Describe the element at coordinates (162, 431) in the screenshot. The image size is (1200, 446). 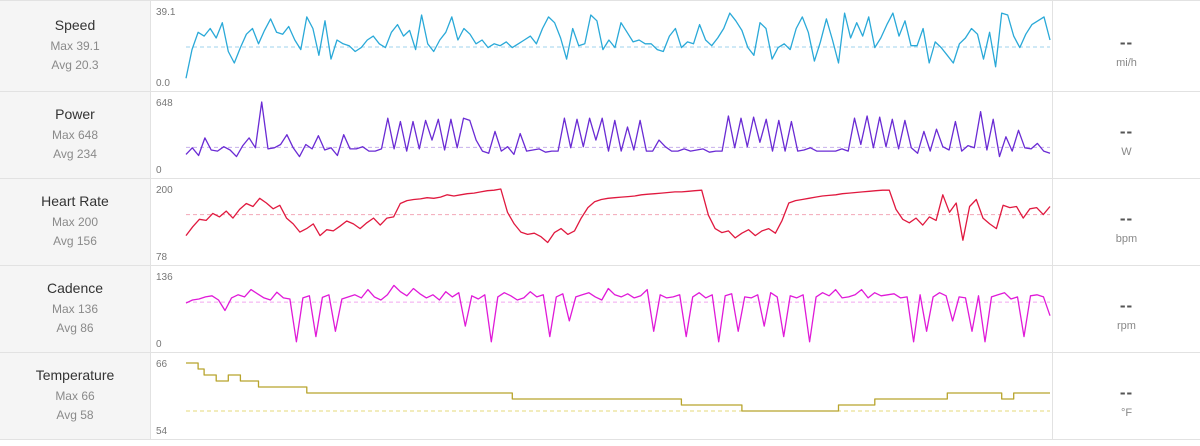
I see `y-axis-min-label: 54` at that location.